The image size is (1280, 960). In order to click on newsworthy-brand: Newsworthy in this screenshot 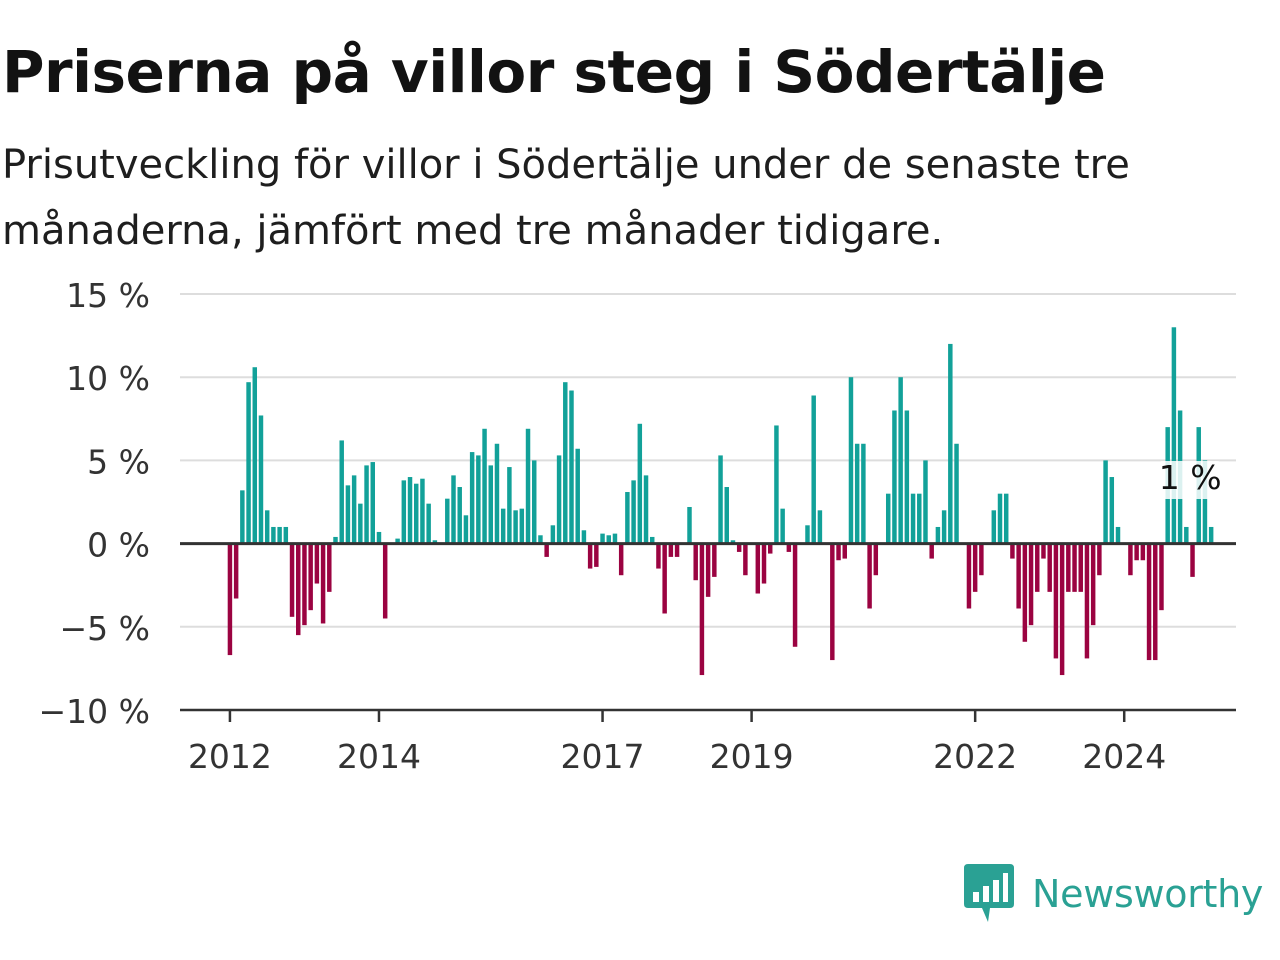, I will do `click(1113, 894)`.